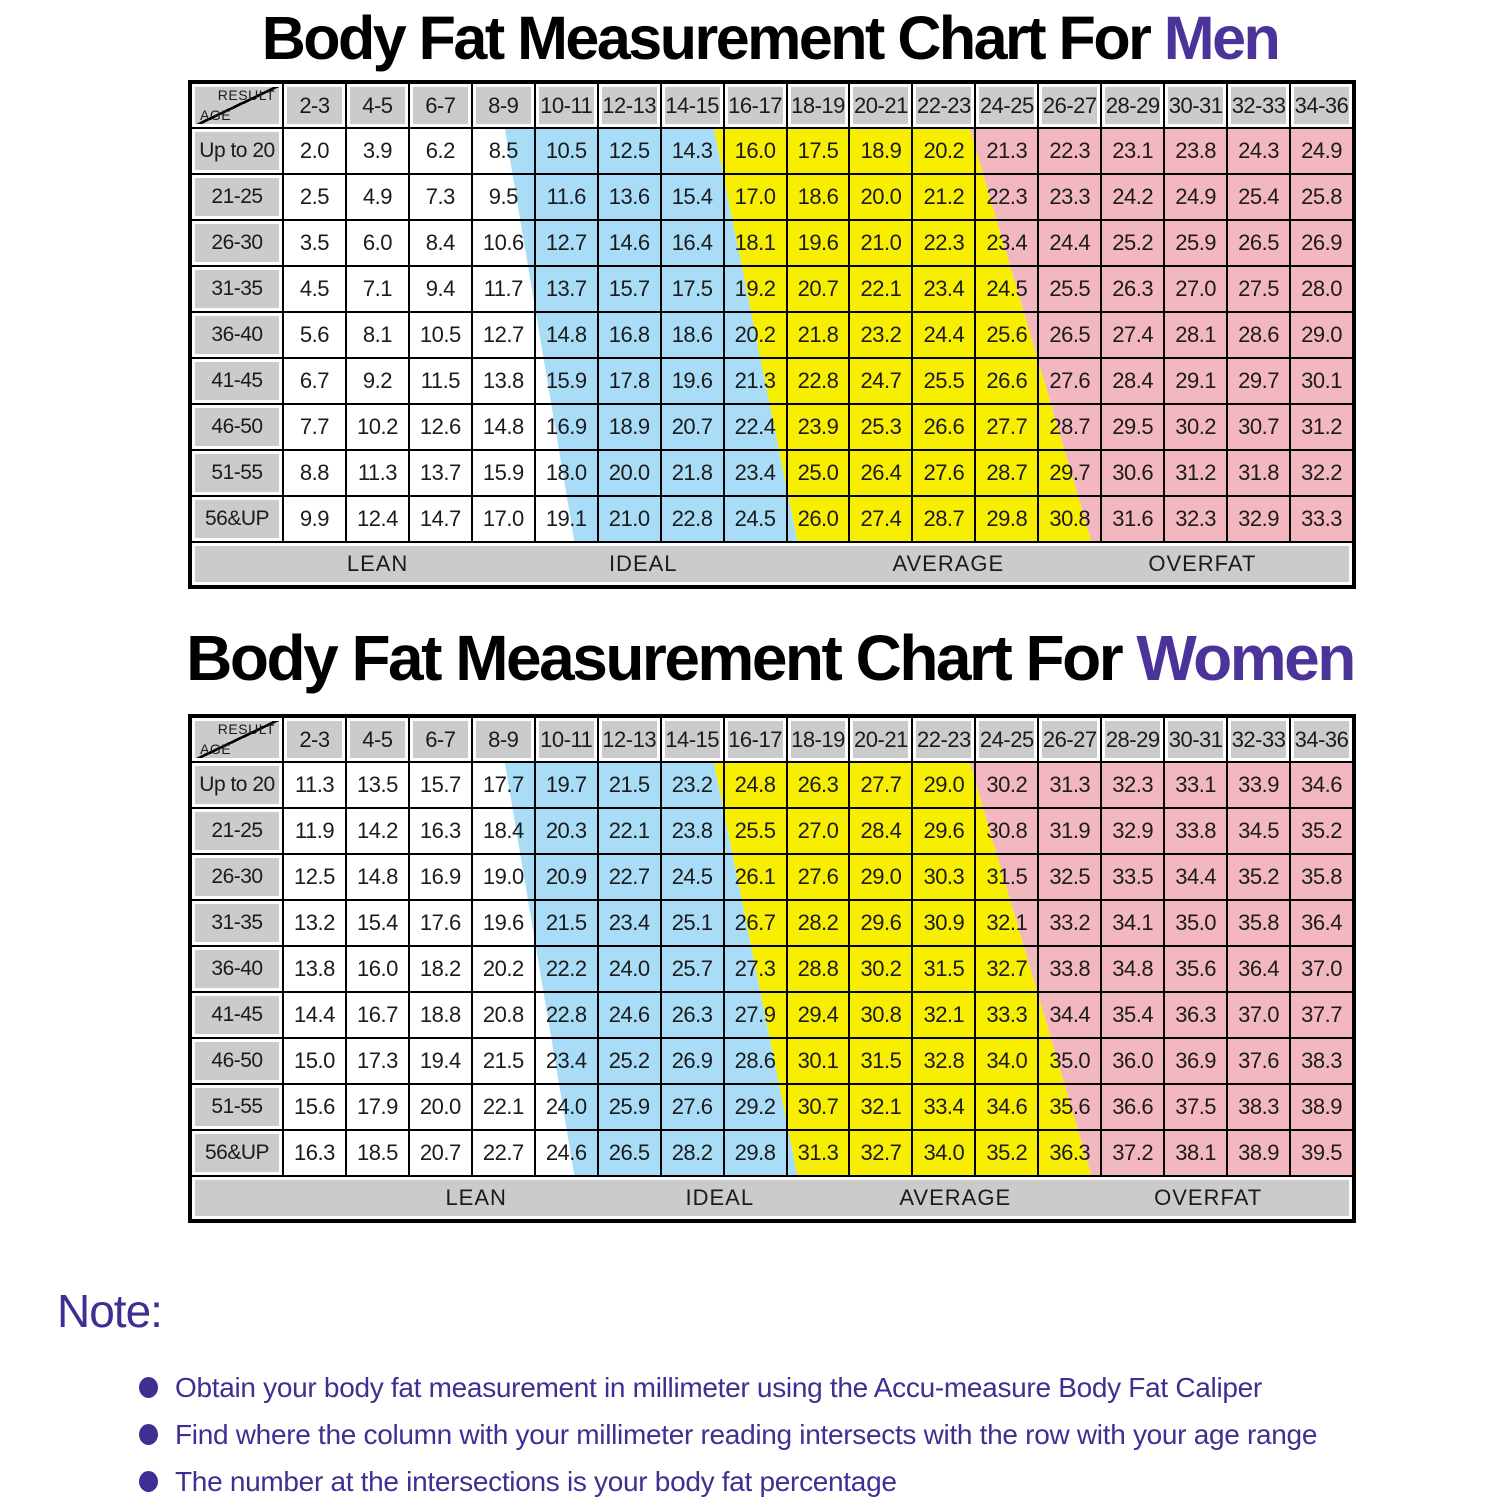 The height and width of the screenshot is (1505, 1494). I want to click on value-cell: 17.5, so click(692, 289).